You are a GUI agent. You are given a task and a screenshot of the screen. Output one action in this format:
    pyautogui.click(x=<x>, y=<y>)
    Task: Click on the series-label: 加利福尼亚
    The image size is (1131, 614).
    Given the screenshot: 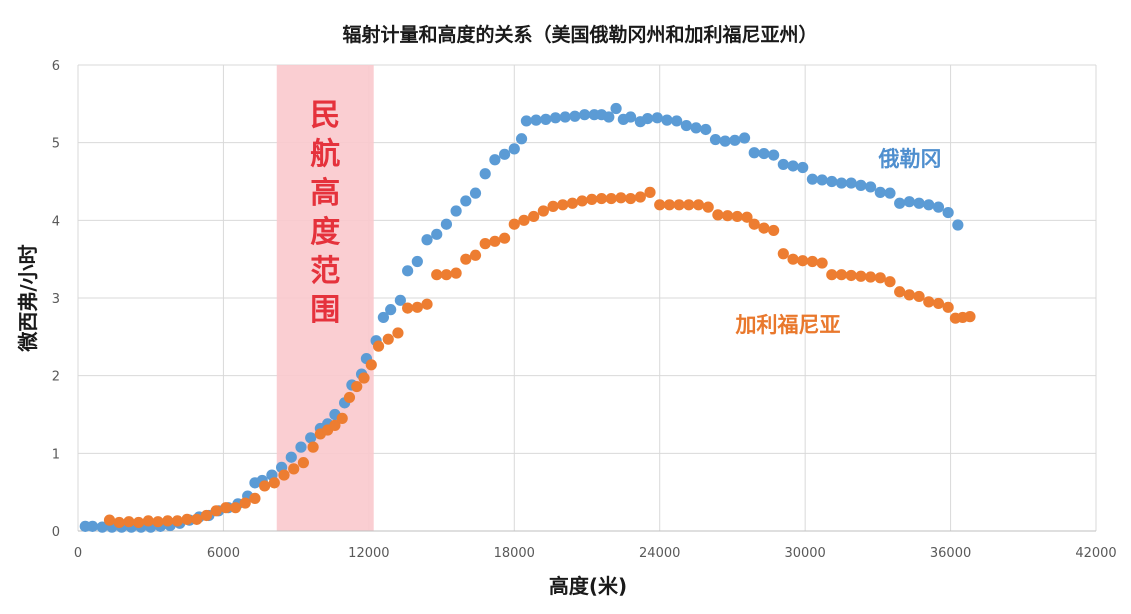 What is the action you would take?
    pyautogui.click(x=788, y=325)
    